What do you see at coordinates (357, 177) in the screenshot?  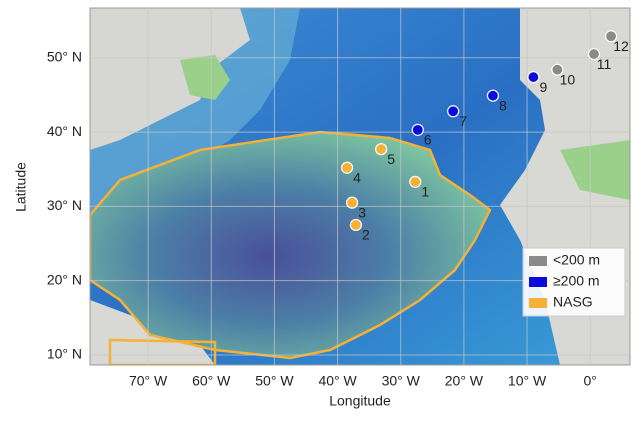 I see `point-label: 4` at bounding box center [357, 177].